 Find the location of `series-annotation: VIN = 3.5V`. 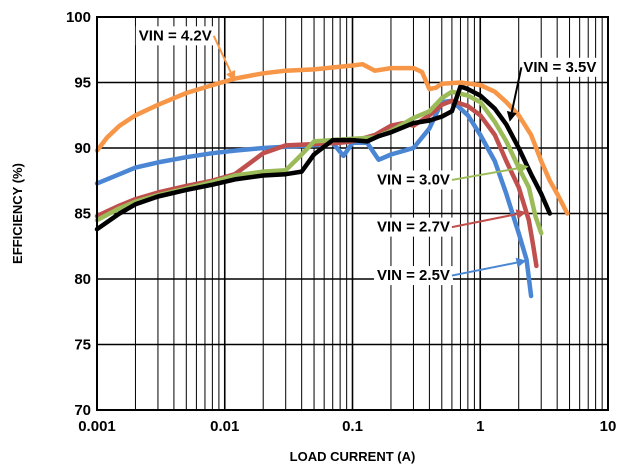

series-annotation: VIN = 3.5V is located at coordinates (553, 89).